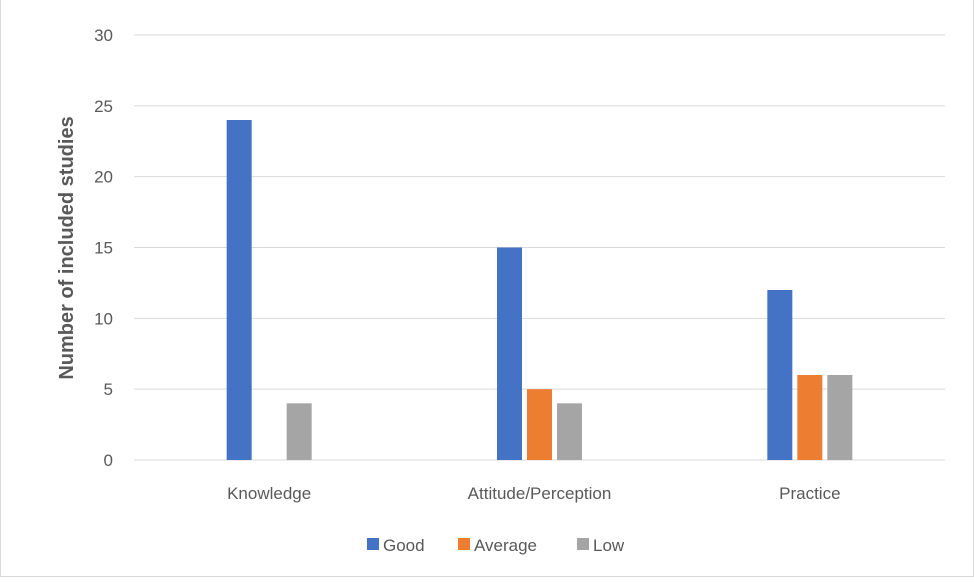  What do you see at coordinates (404, 545) in the screenshot?
I see `legend-label-good: Good` at bounding box center [404, 545].